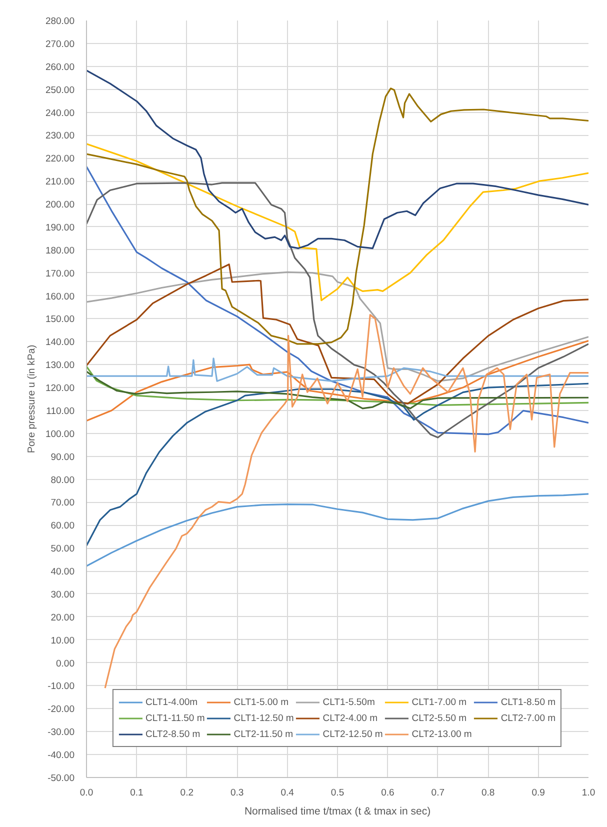 The image size is (607, 827). Describe the element at coordinates (171, 702) in the screenshot. I see `legend-label: CLT1-4.00m` at that location.